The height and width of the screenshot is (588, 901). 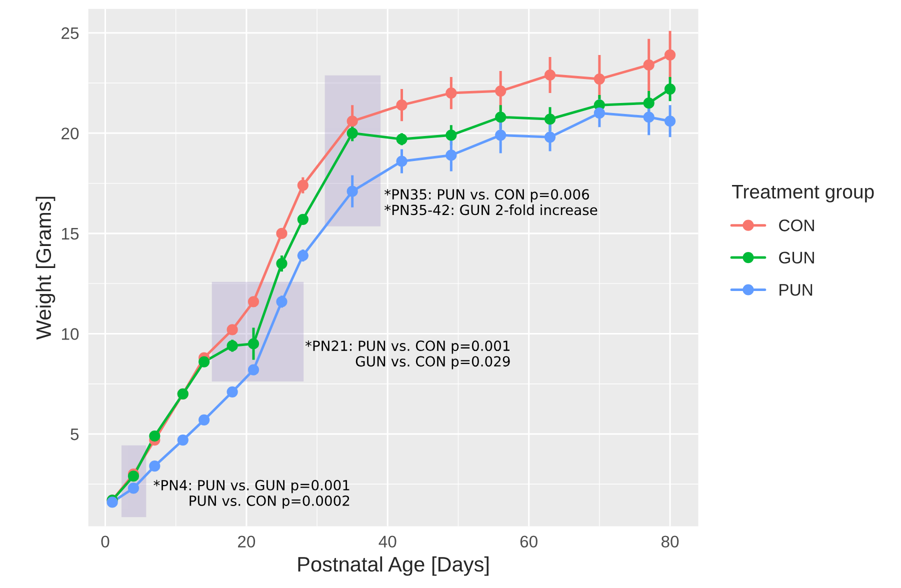 I want to click on x-tick-label: 60, so click(x=529, y=542).